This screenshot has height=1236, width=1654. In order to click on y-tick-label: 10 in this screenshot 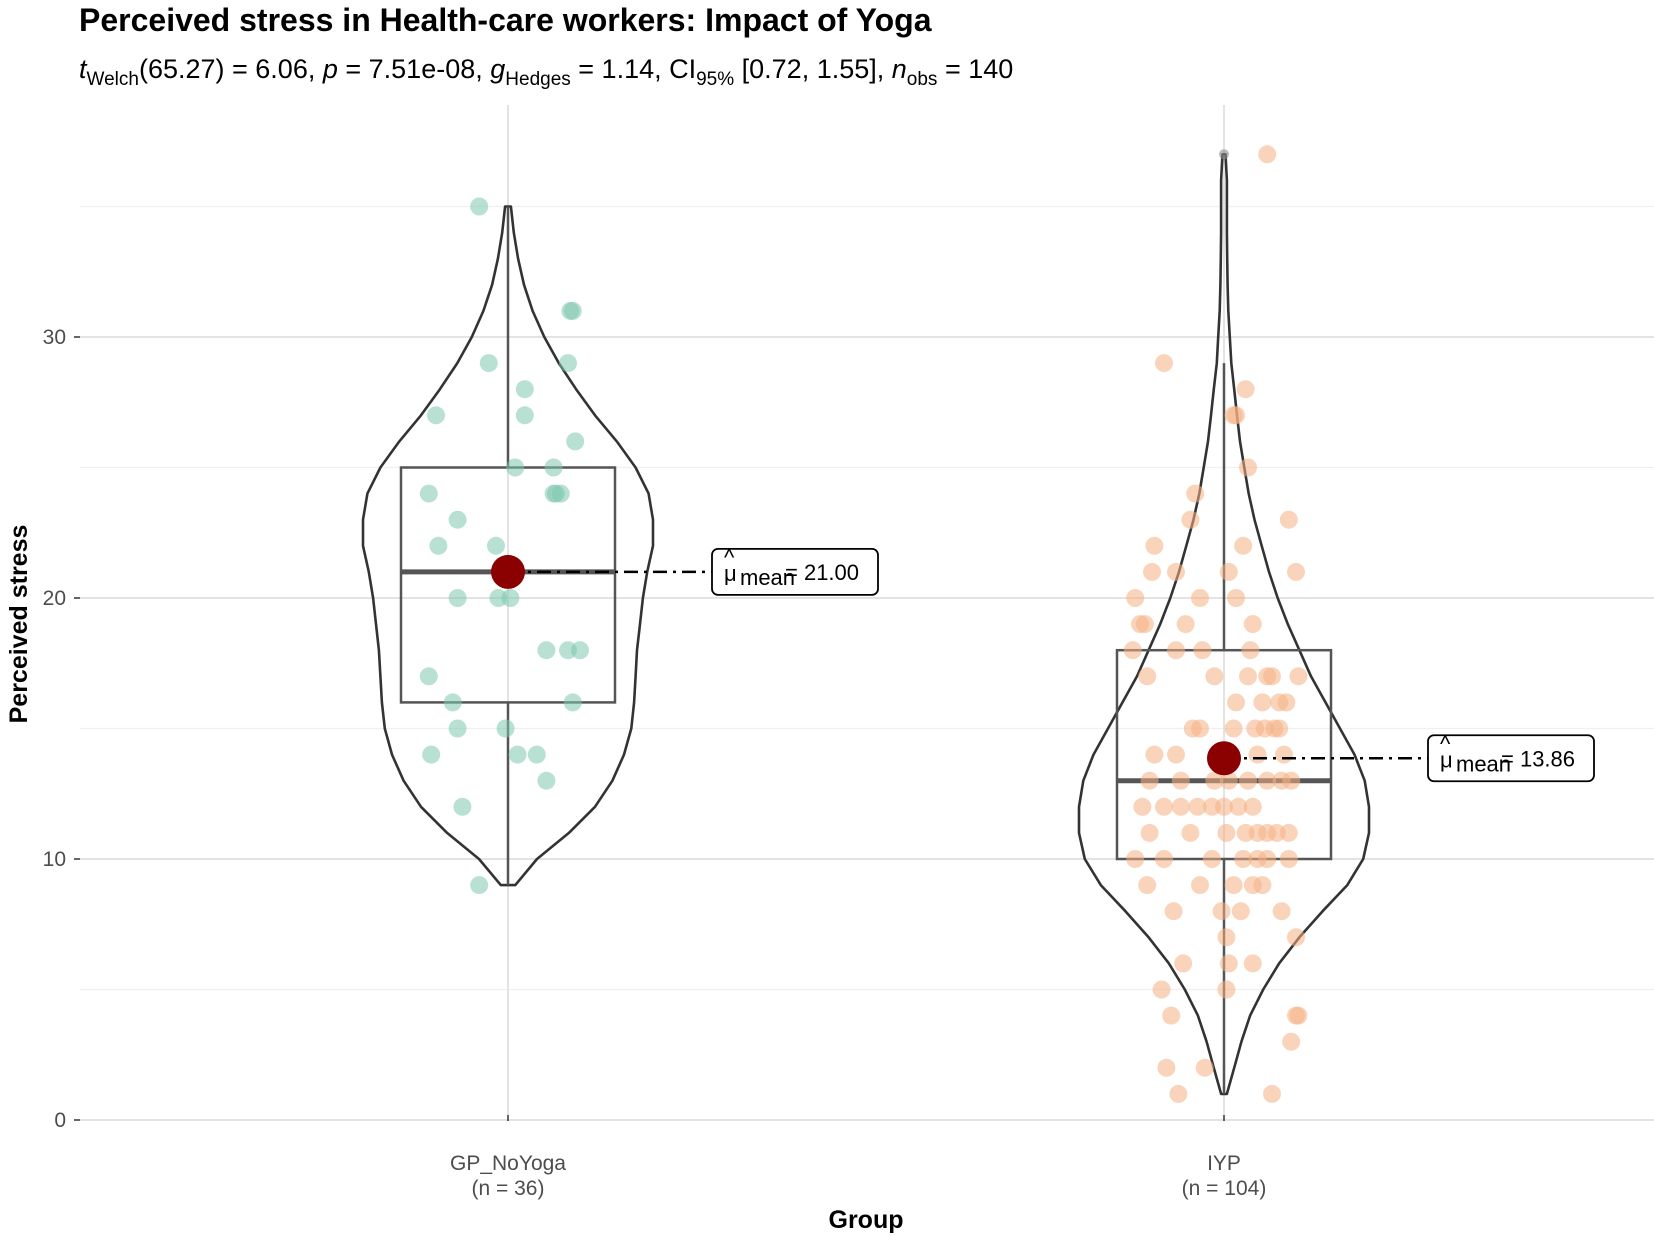, I will do `click(54, 859)`.